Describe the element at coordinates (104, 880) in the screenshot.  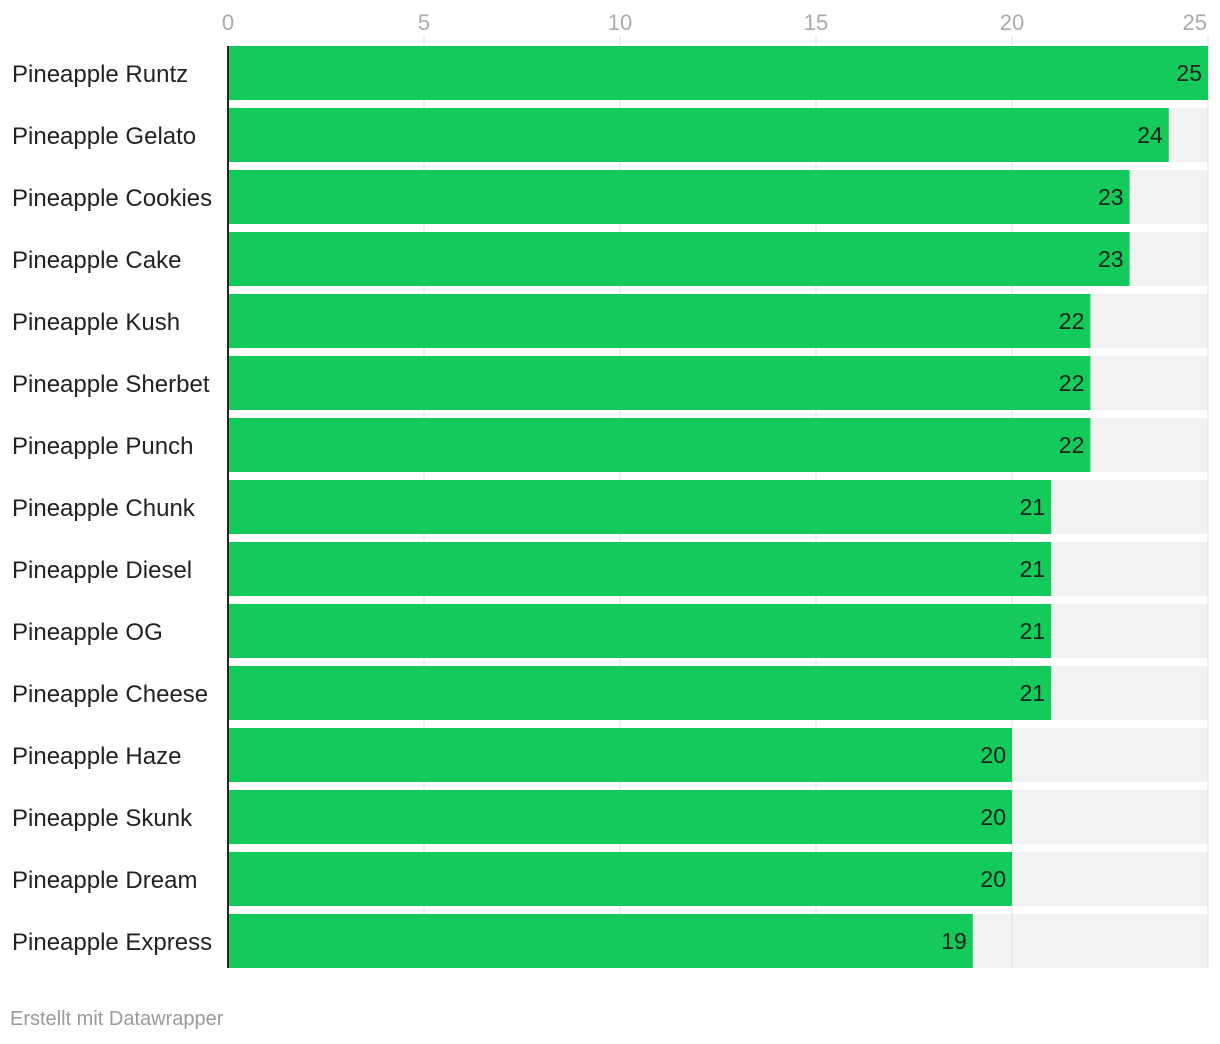
I see `category-label: Pineapple Dream` at that location.